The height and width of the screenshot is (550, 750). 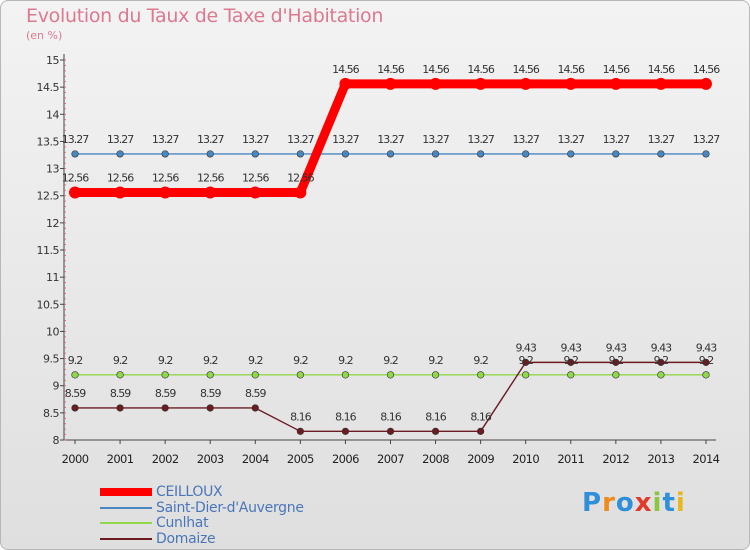 I want to click on x-tick-label: 2003, so click(x=210, y=459).